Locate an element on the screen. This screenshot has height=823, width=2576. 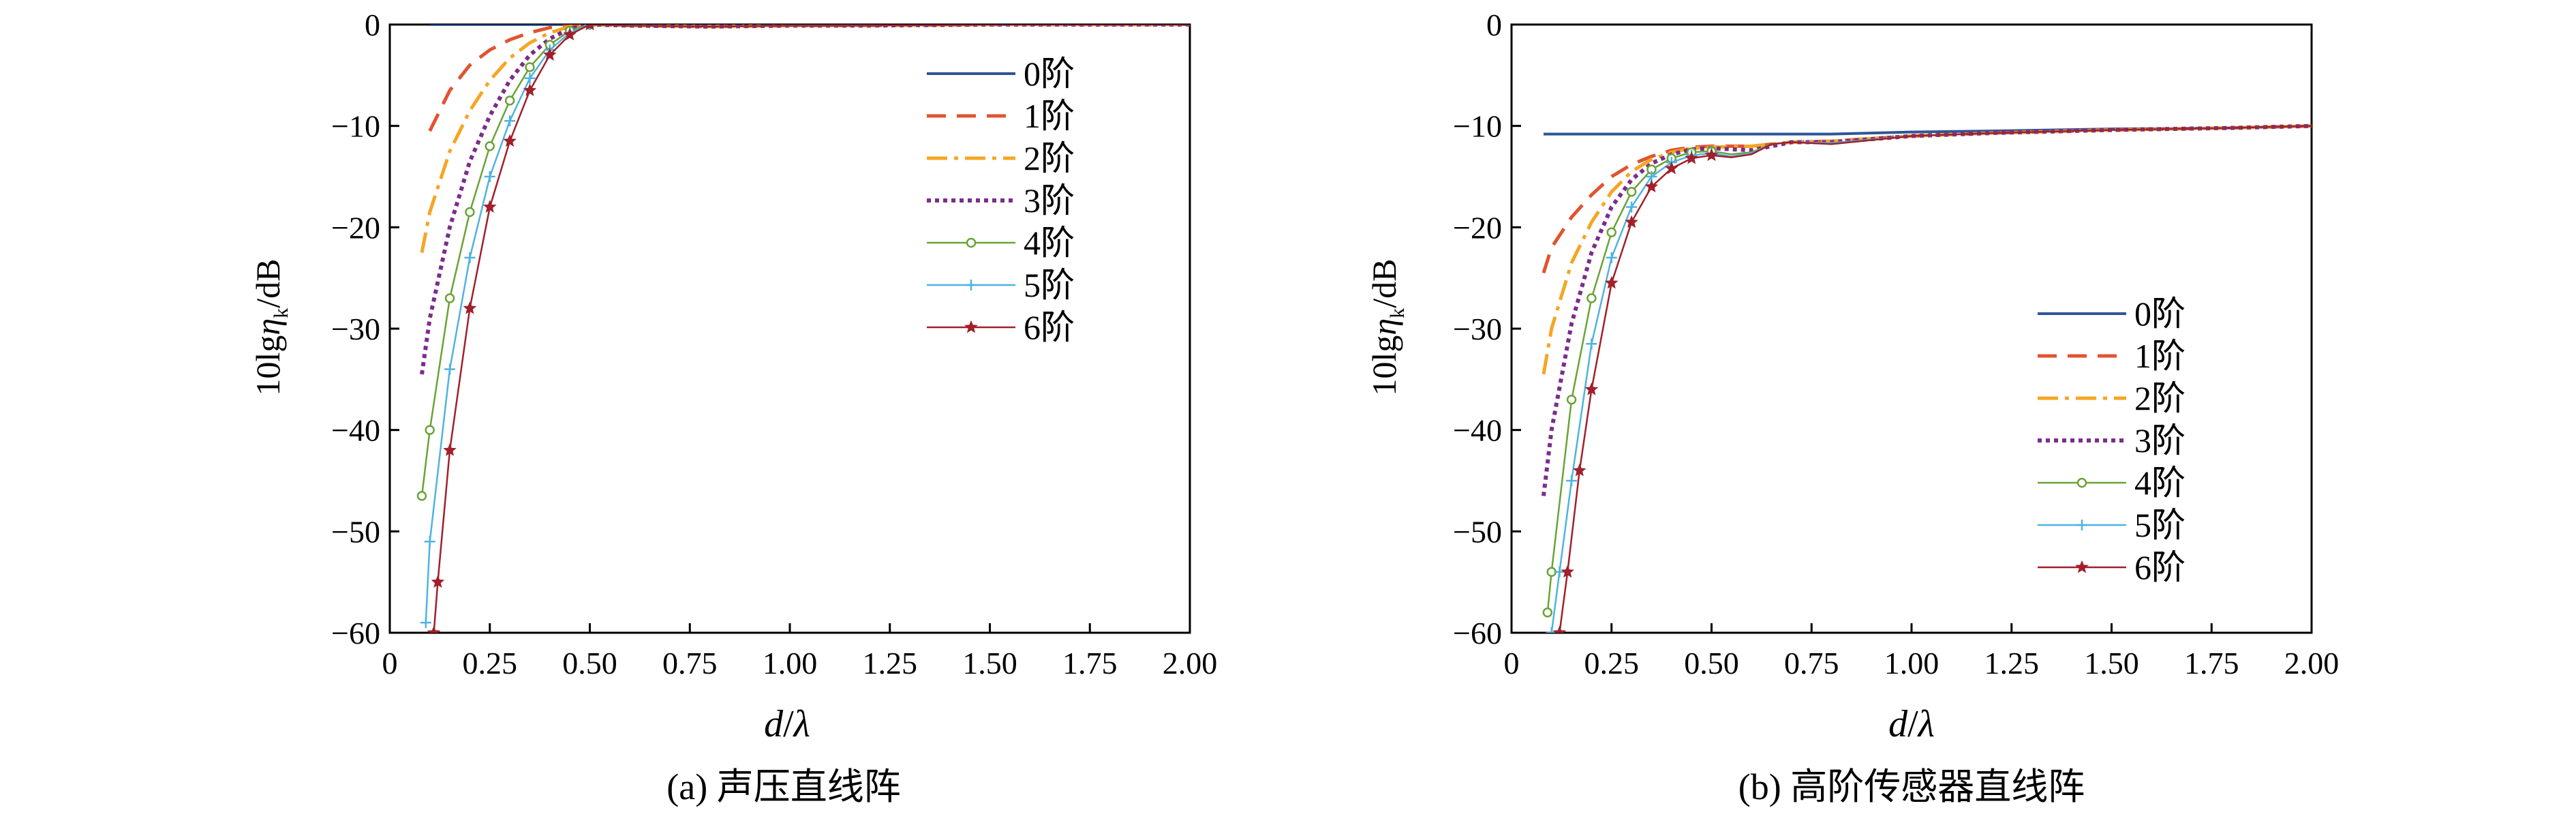
x-tick-label: 0.75 is located at coordinates (690, 663).